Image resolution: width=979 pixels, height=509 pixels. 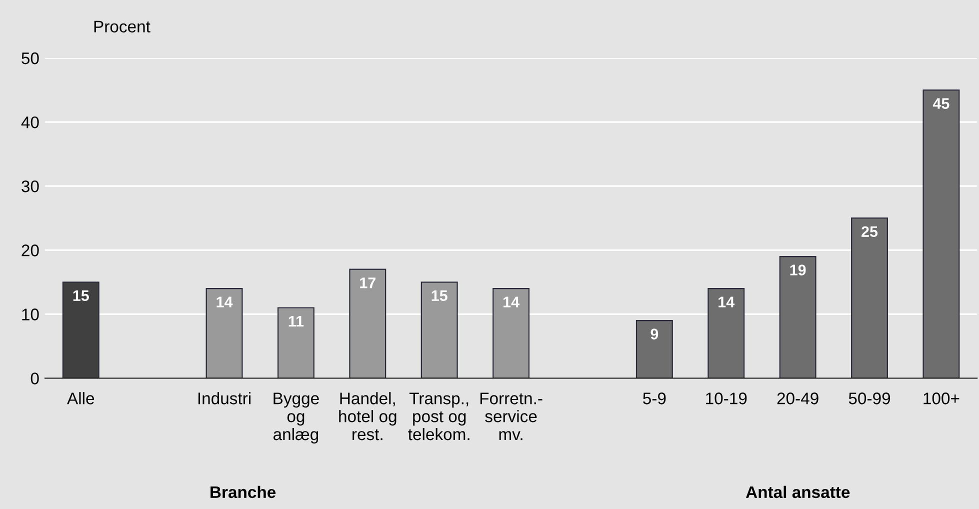 I want to click on data-label: 19, so click(x=798, y=270).